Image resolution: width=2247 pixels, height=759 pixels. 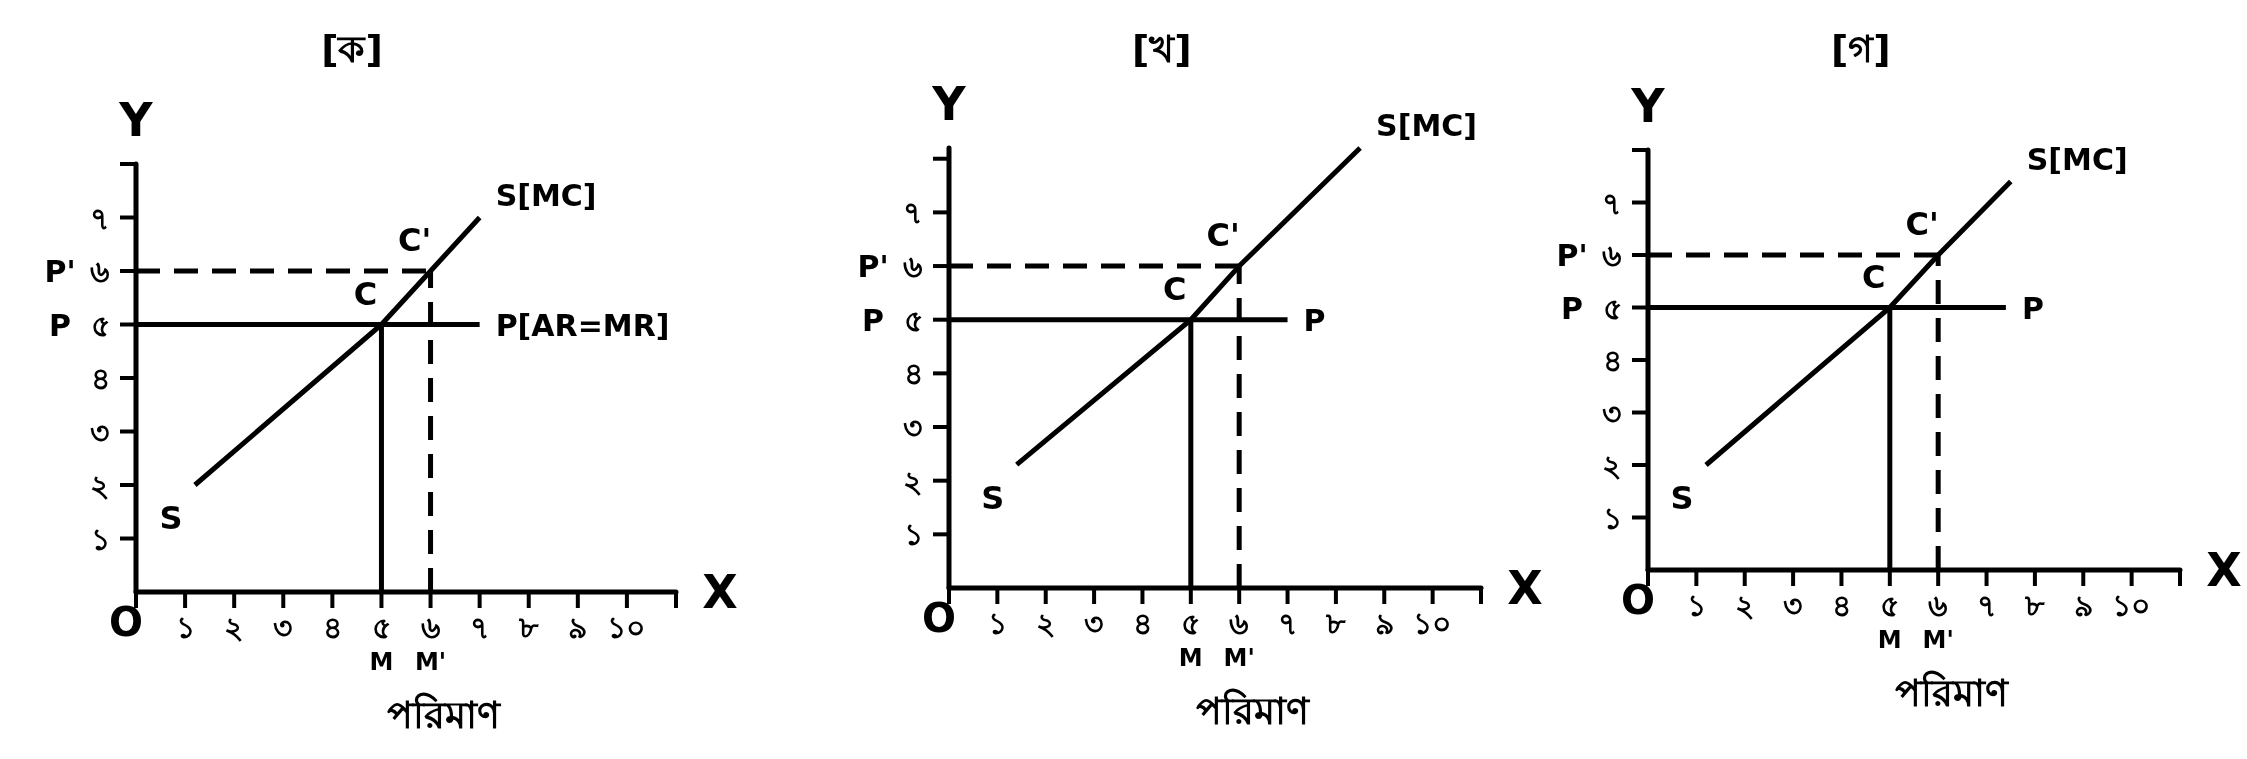 I want to click on chart-title: [গ], so click(x=1860, y=49).